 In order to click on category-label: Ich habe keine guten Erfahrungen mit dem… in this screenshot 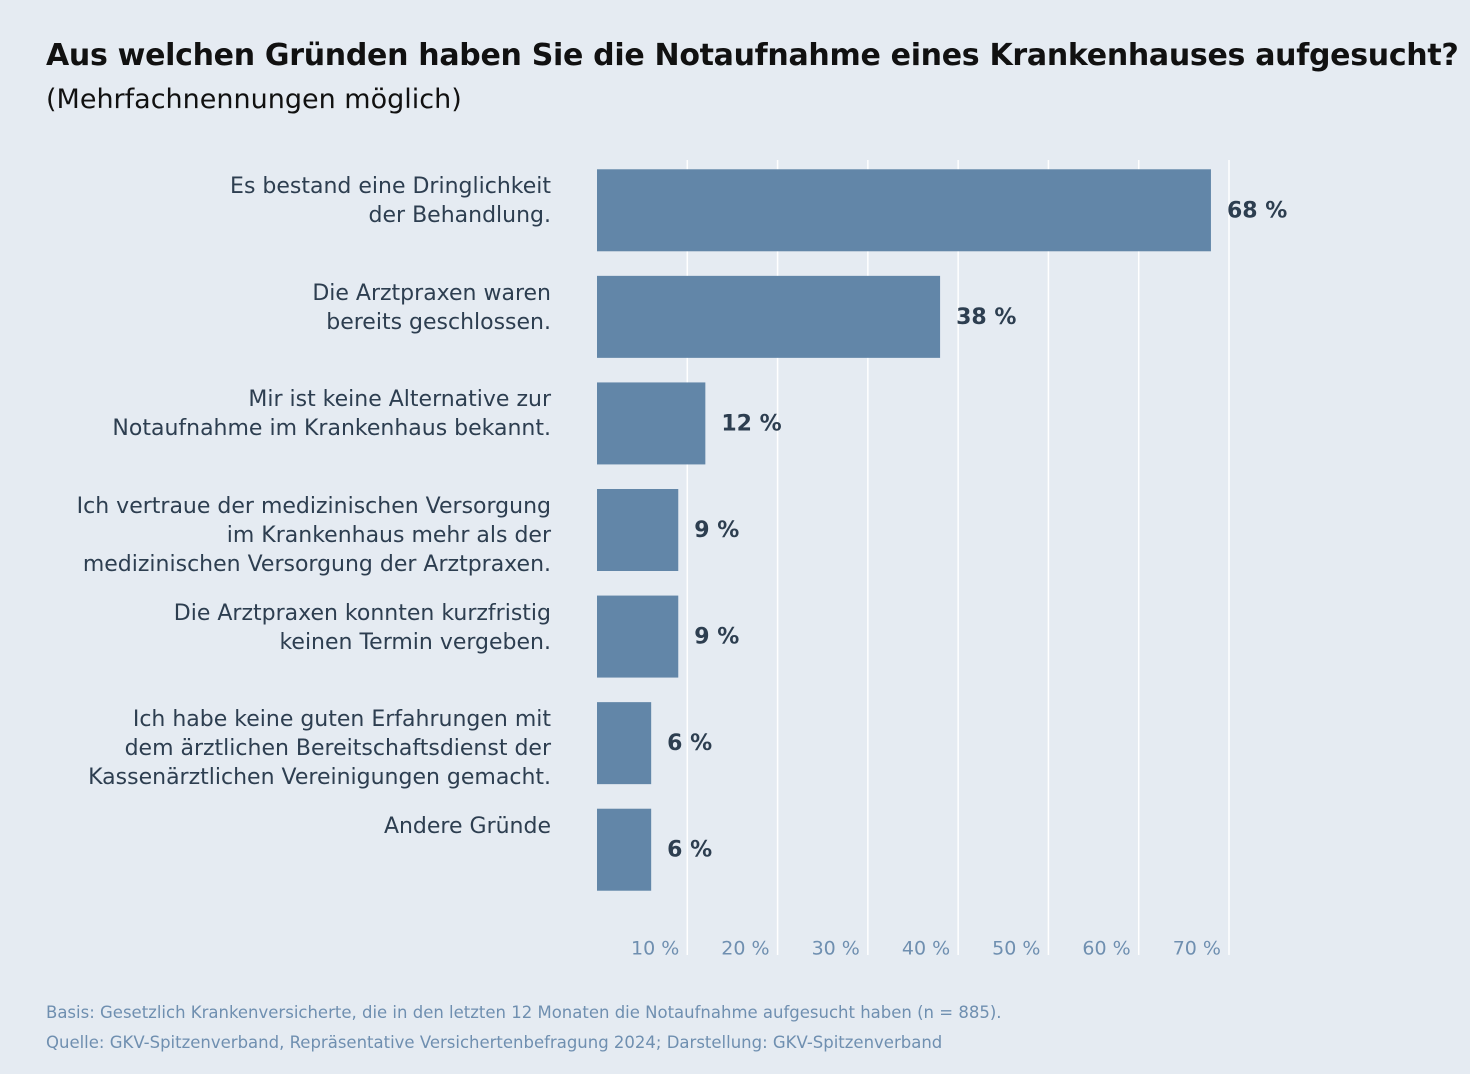, I will do `click(319, 749)`.